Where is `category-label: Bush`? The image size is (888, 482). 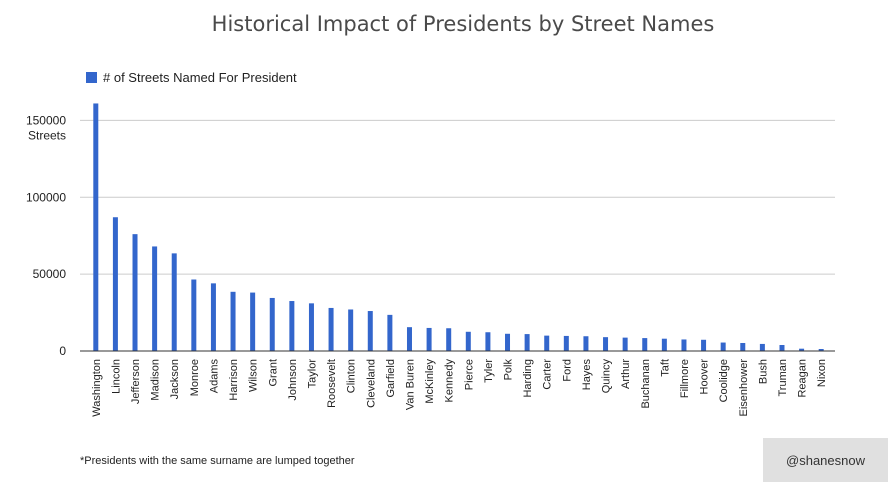 category-label: Bush is located at coordinates (763, 371).